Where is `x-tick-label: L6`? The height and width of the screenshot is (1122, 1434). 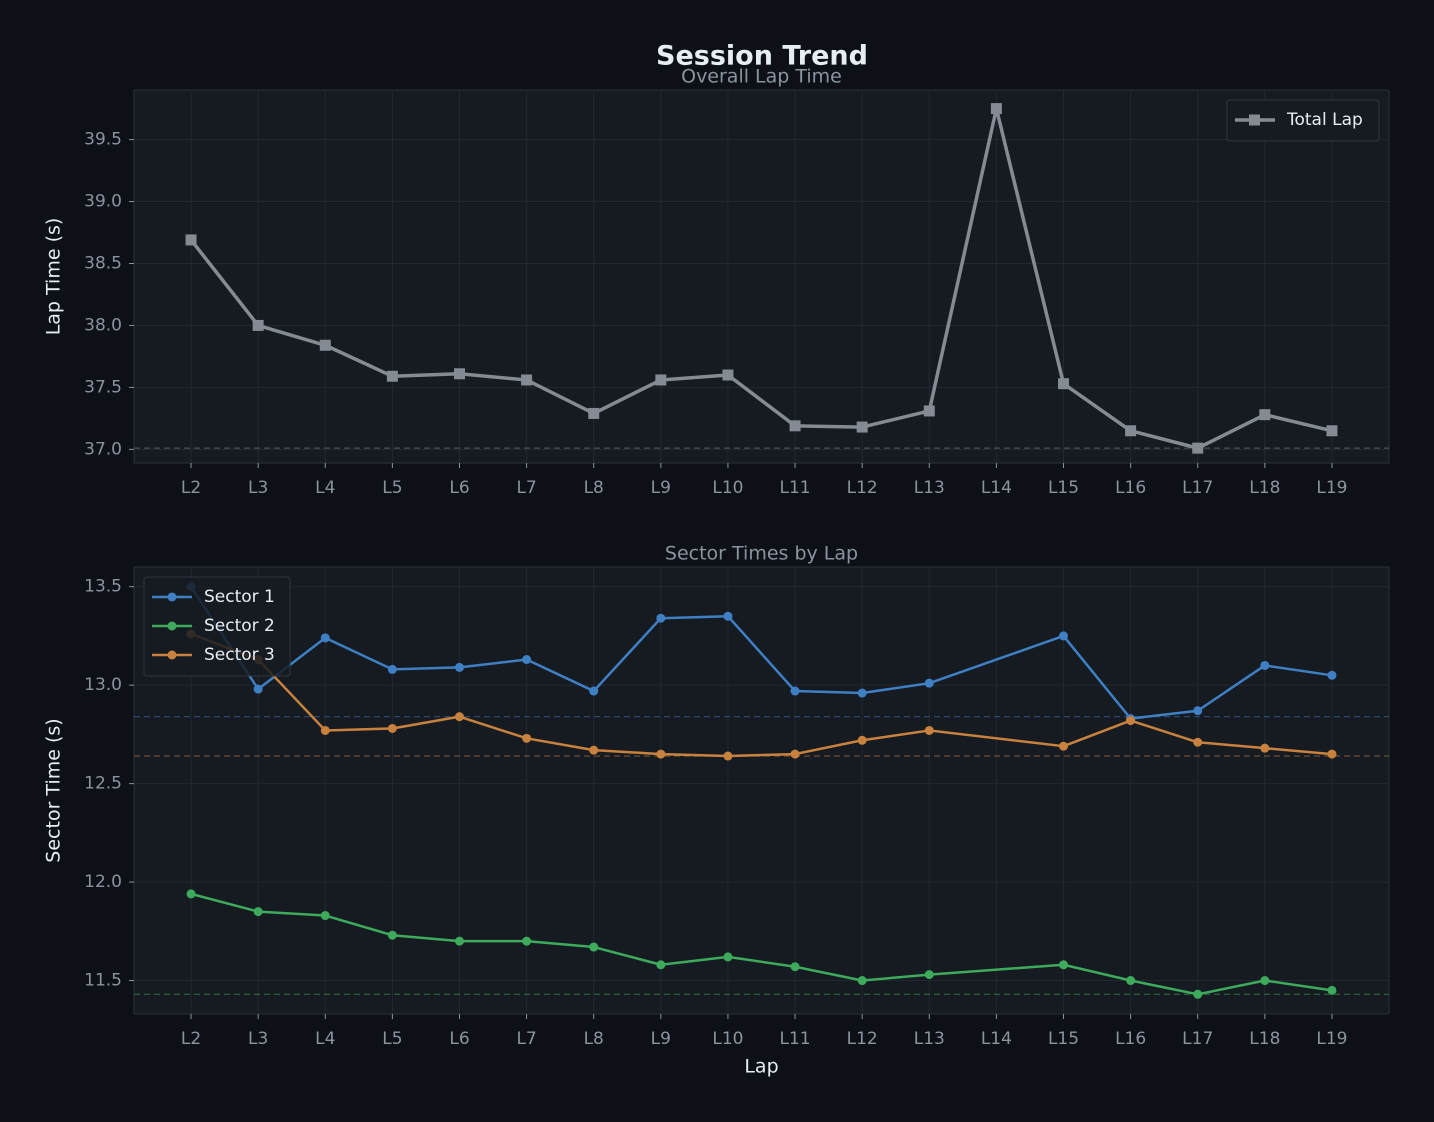
x-tick-label: L6 is located at coordinates (459, 1039).